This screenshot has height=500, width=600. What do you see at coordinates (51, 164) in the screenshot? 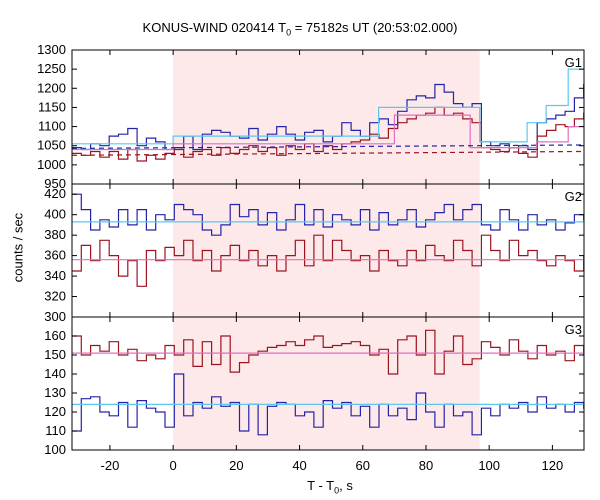
I see `panel-g1-ytick-label: 1000` at bounding box center [51, 164].